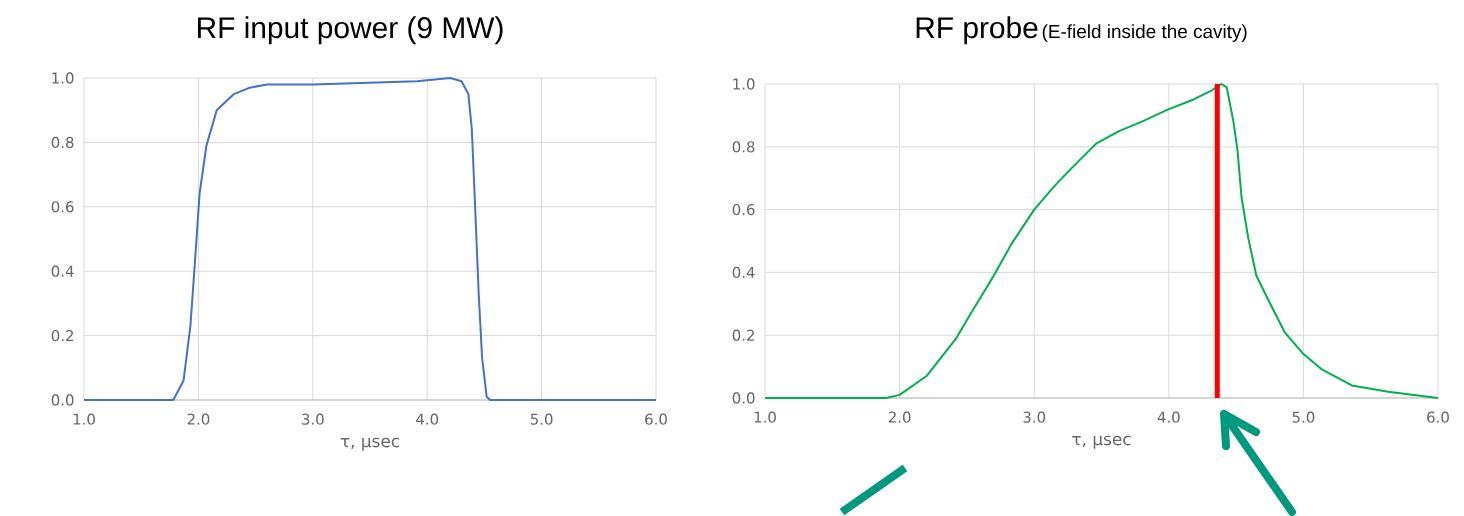 The width and height of the screenshot is (1464, 516). What do you see at coordinates (977, 30) in the screenshot?
I see `chart-title: RF probe` at bounding box center [977, 30].